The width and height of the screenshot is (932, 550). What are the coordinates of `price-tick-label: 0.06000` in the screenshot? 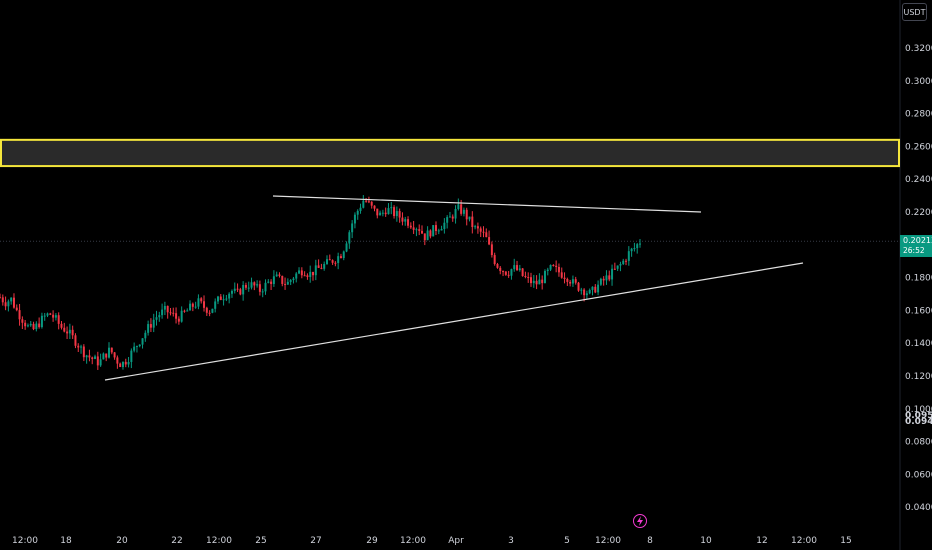 It's located at (918, 475).